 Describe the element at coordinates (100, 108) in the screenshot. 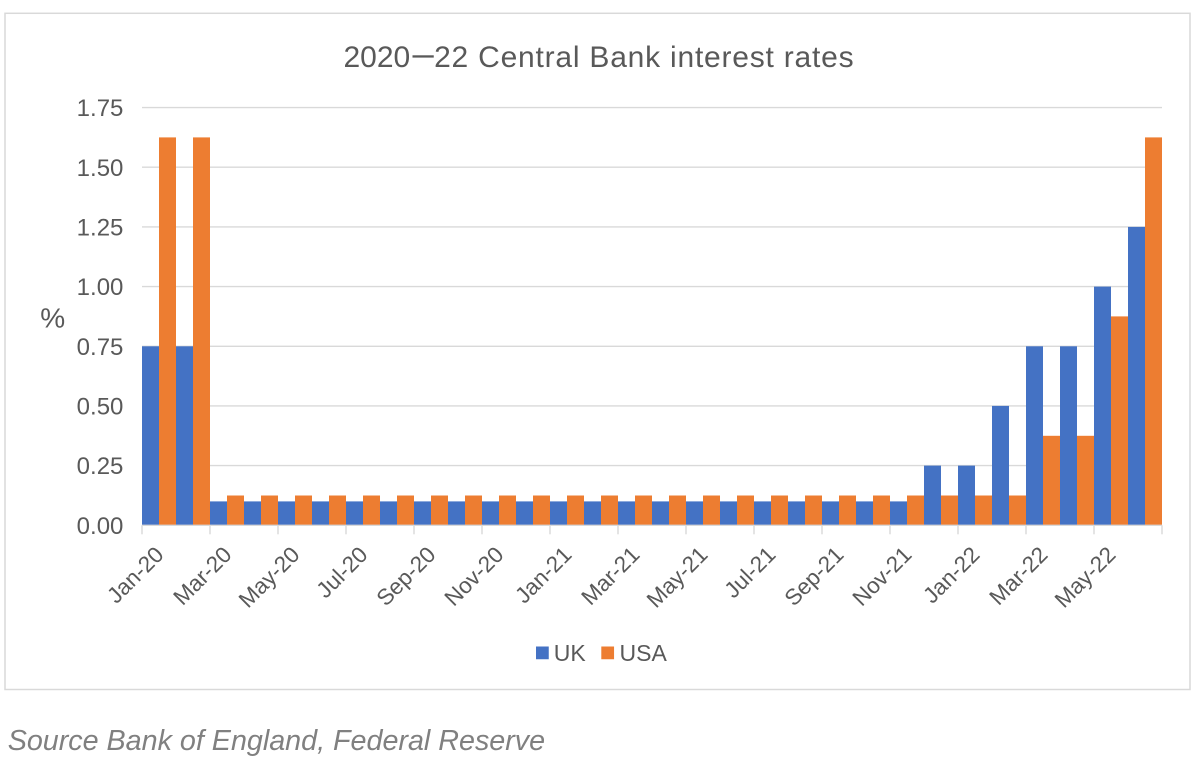

I see `svg-text: 1.75` at that location.